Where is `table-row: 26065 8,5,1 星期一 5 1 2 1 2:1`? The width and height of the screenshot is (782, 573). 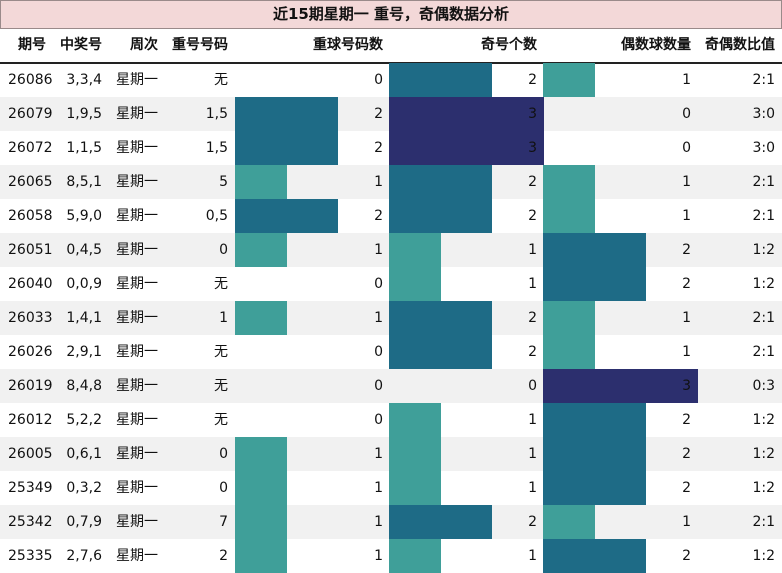
table-row: 26065 8,5,1 星期一 5 1 2 1 2:1 is located at coordinates (391, 182).